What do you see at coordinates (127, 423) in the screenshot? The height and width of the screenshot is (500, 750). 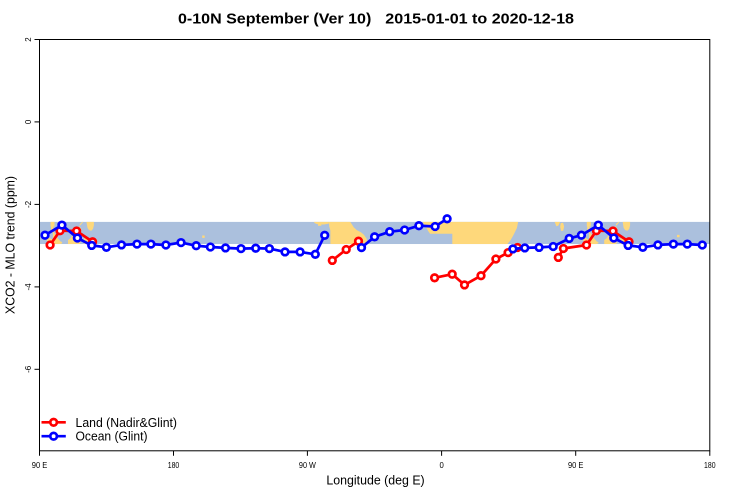 I see `svg-text: Land (Nadir&Glint)` at bounding box center [127, 423].